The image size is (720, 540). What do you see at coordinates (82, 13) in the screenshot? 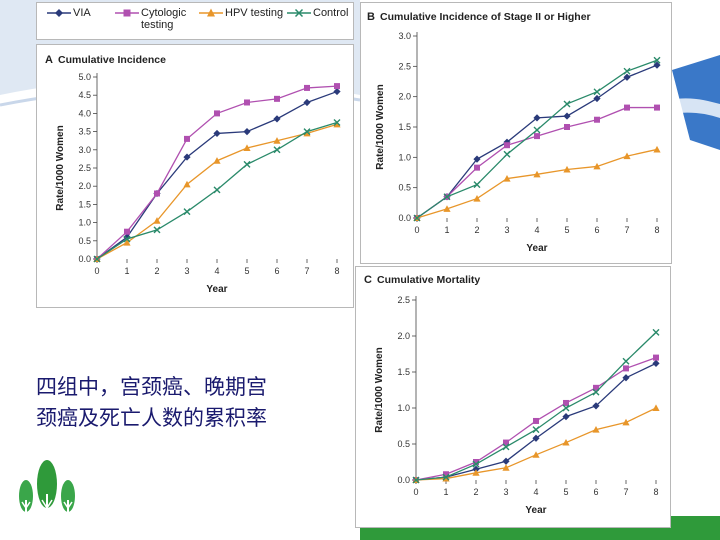
I see `legend-label: VIA` at bounding box center [82, 13].